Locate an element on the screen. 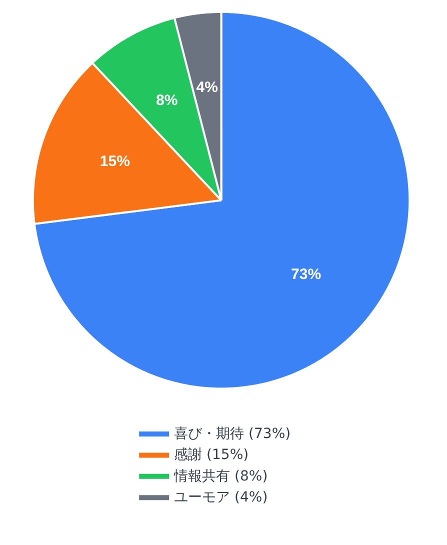 The width and height of the screenshot is (447, 545). data-label: 4% is located at coordinates (207, 87).